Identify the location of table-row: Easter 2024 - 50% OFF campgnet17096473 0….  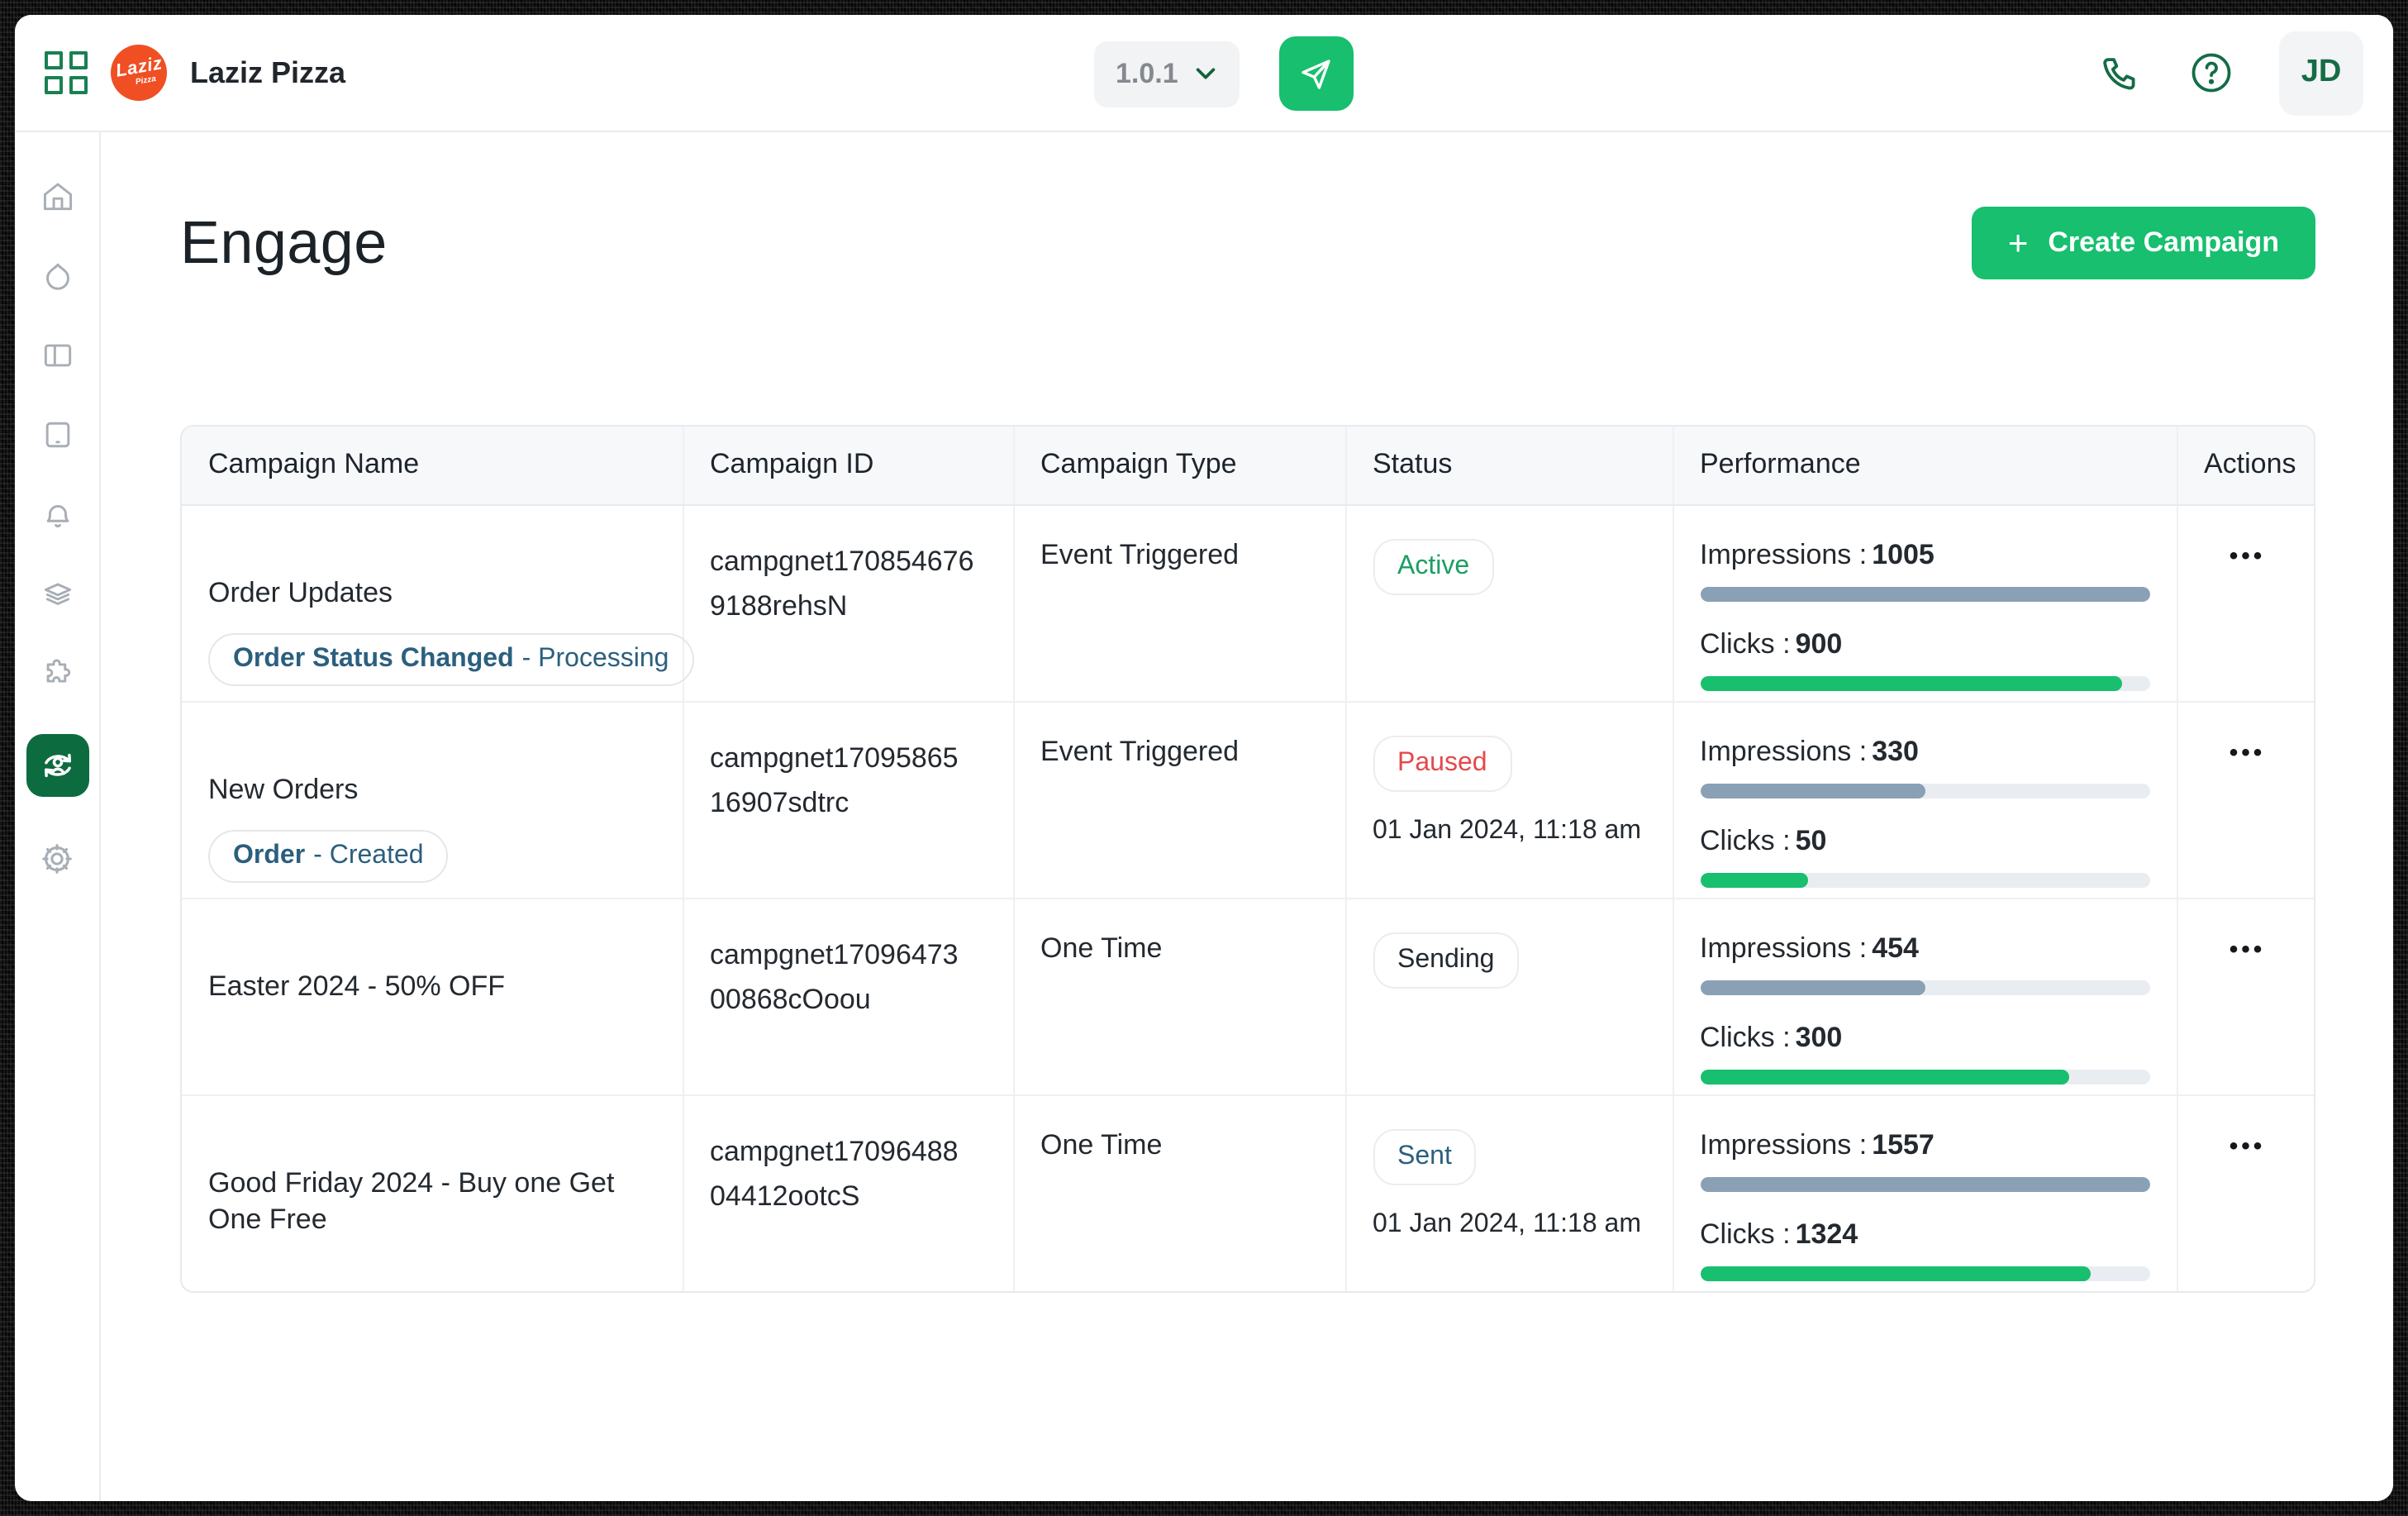
(1248, 995).